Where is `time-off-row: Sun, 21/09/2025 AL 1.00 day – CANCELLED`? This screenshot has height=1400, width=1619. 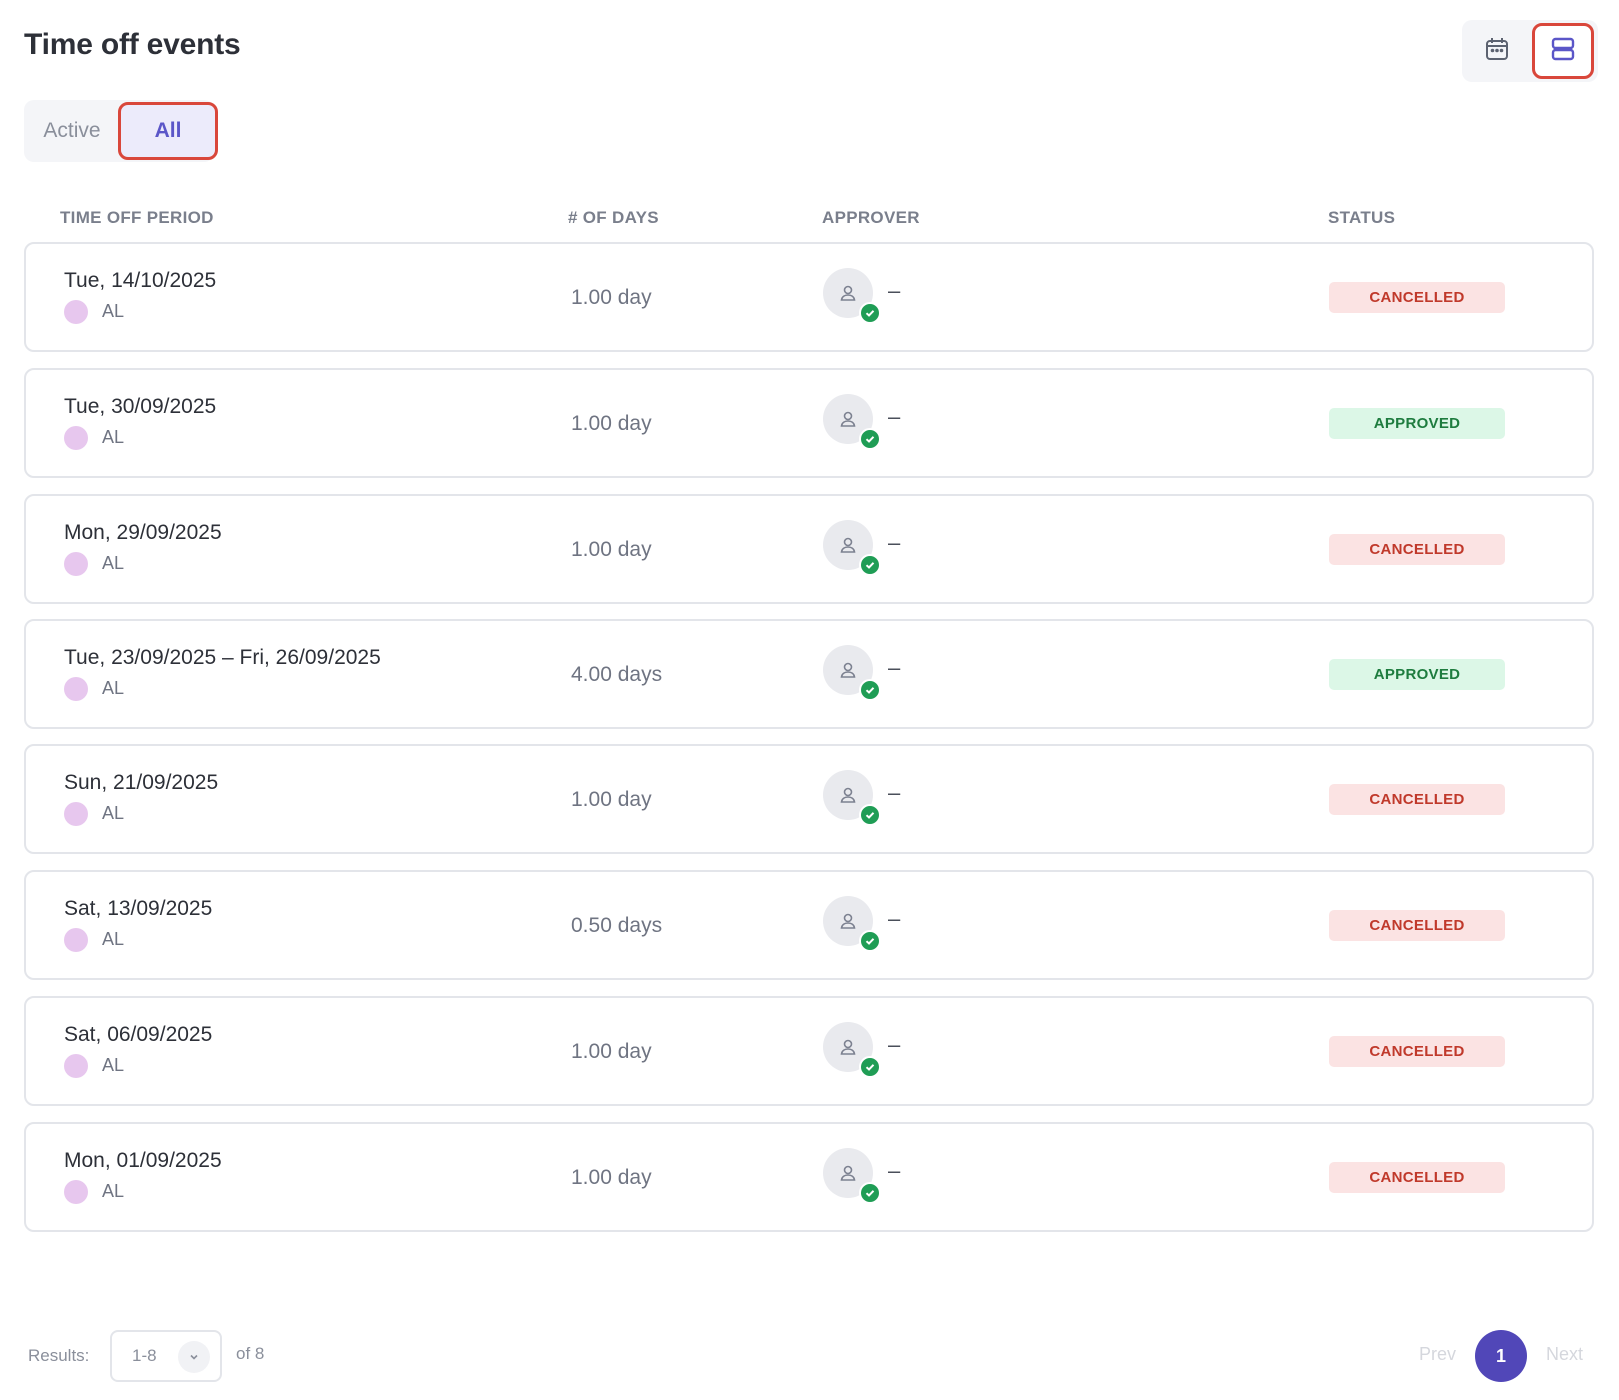 time-off-row: Sun, 21/09/2025 AL 1.00 day – CANCELLED is located at coordinates (809, 799).